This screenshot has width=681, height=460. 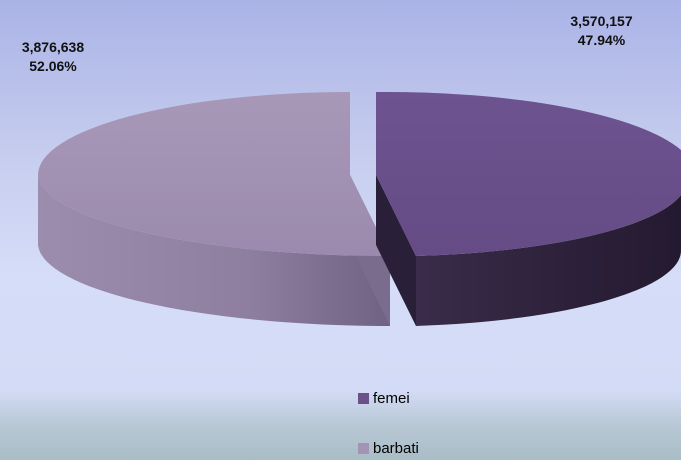 I want to click on legend-item-barbati: barbati, so click(x=388, y=448).